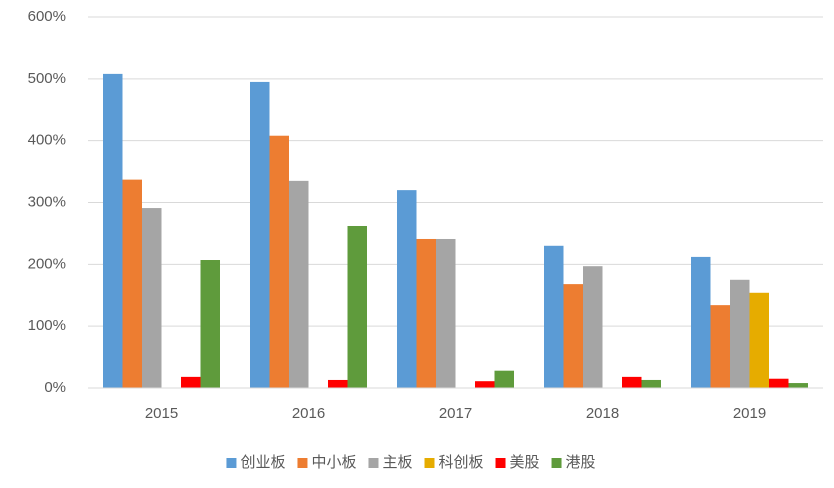  What do you see at coordinates (47, 140) in the screenshot?
I see `y-tick-label: 400%` at bounding box center [47, 140].